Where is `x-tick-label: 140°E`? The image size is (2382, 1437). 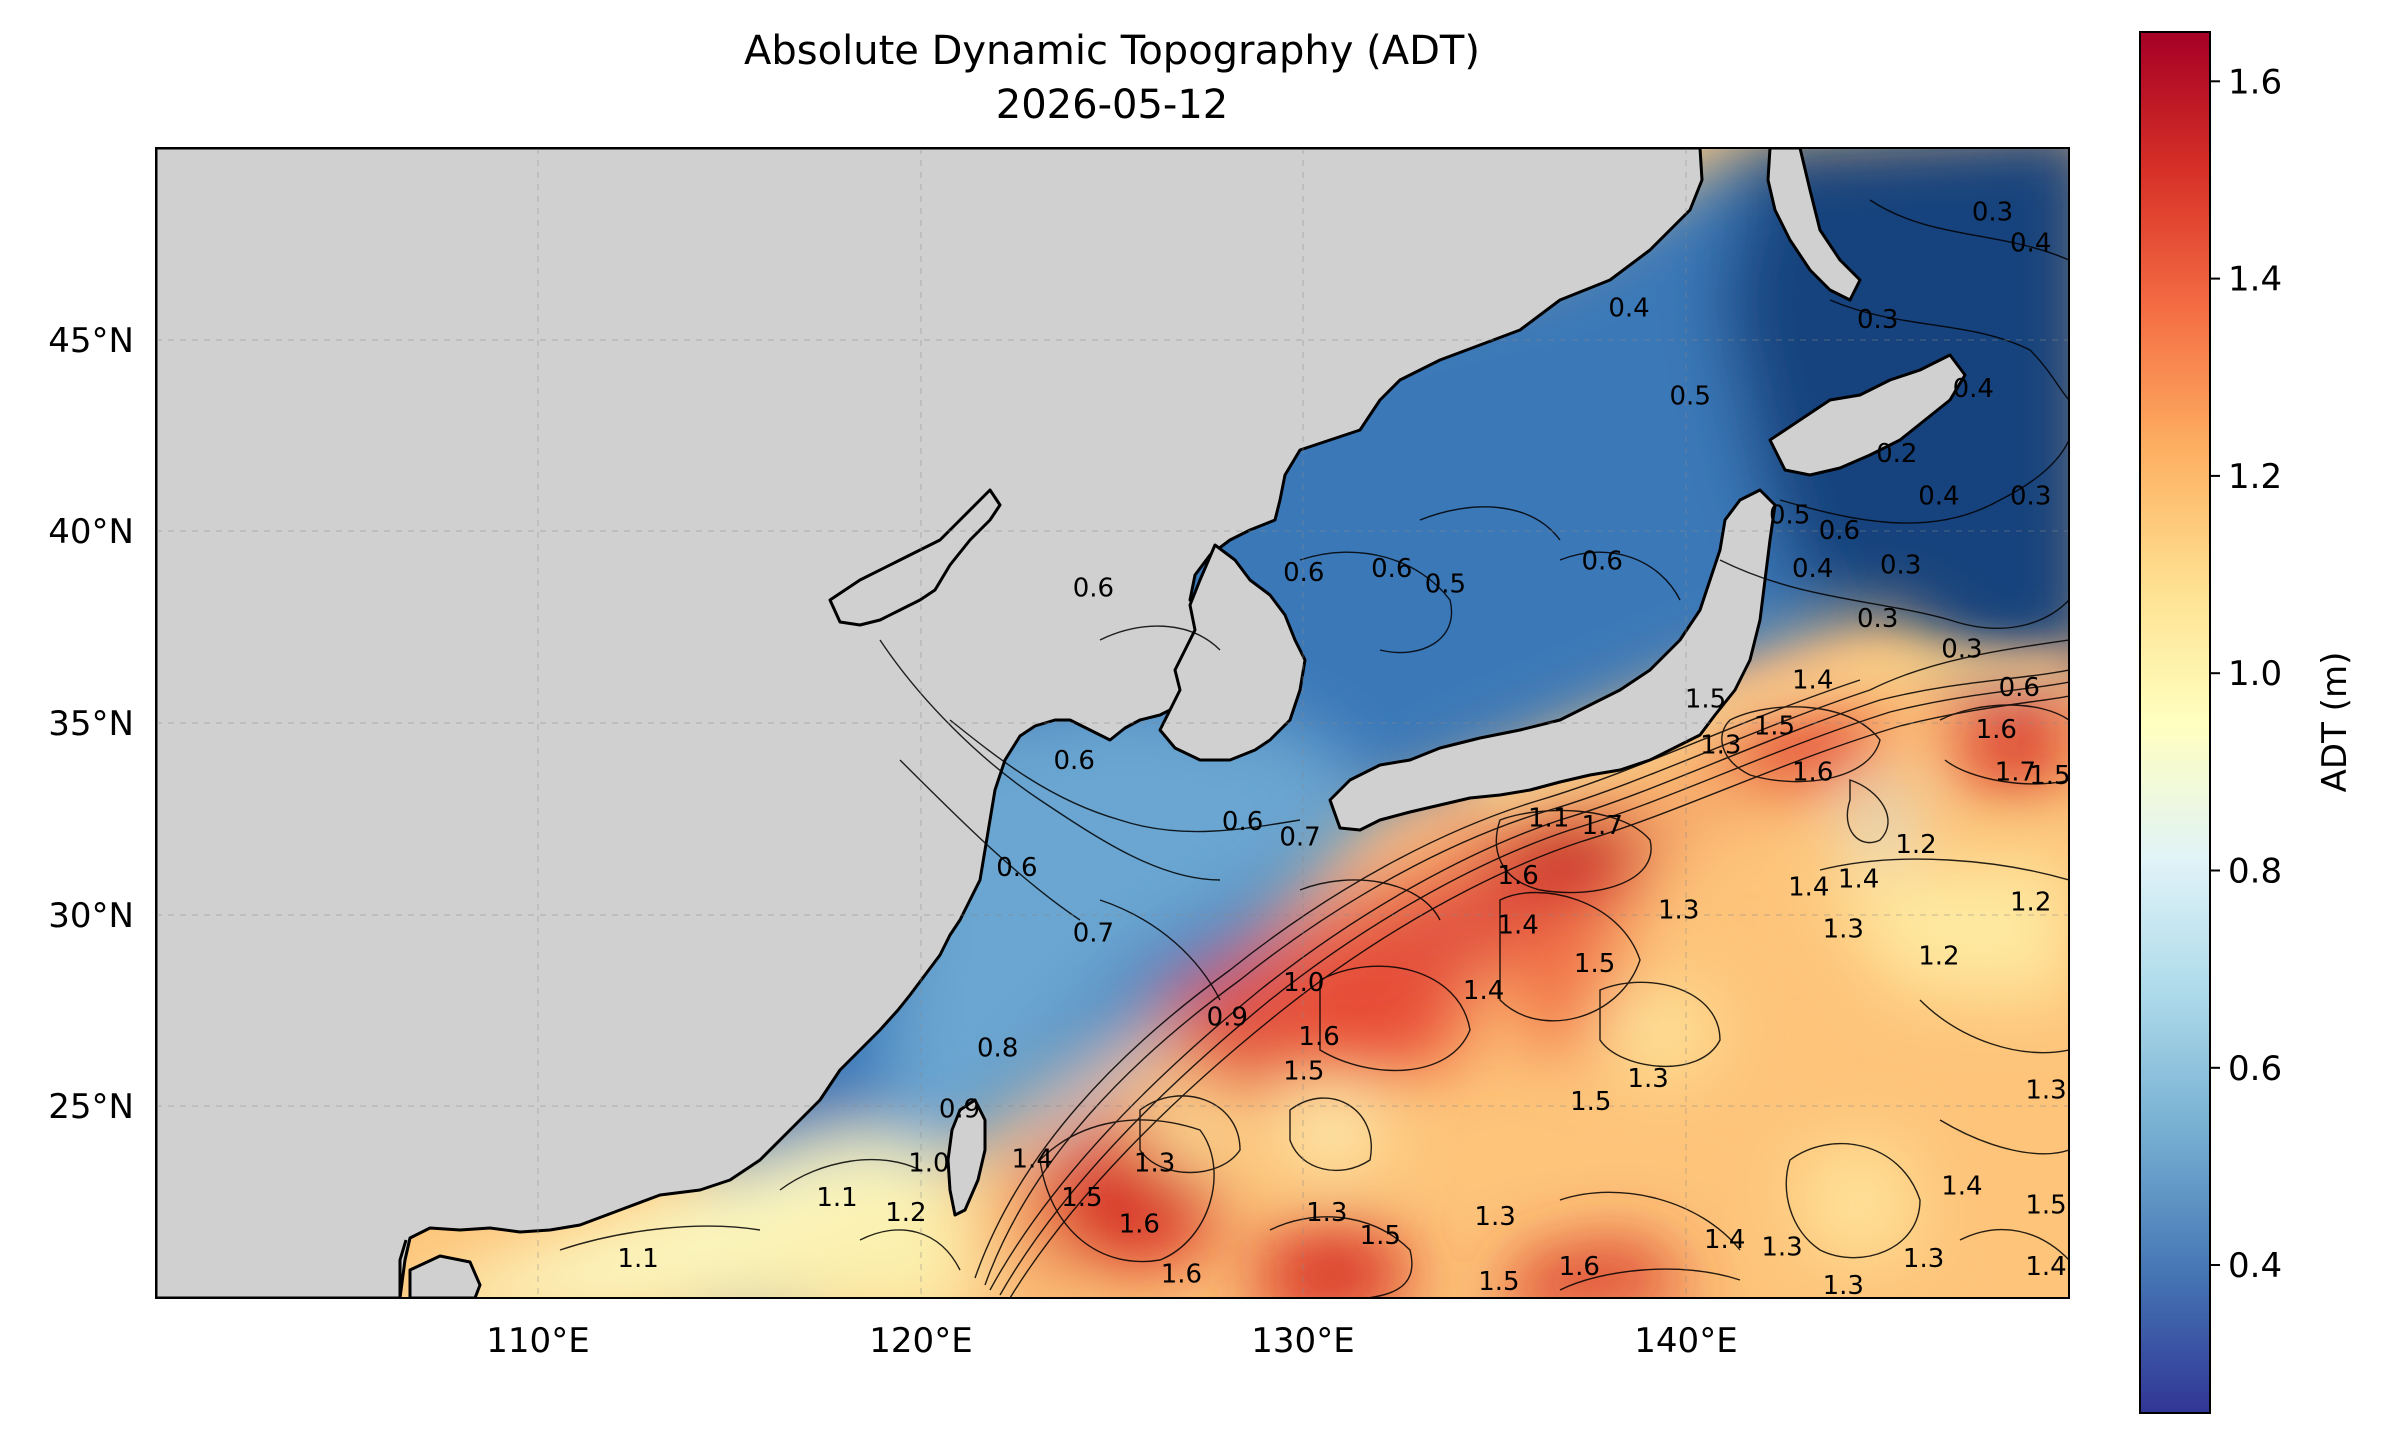
x-tick-label: 140°E is located at coordinates (1685, 1341).